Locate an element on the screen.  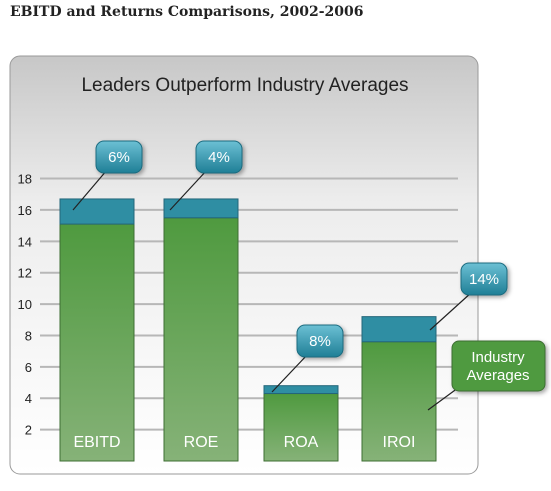
y-tick-label: 6 is located at coordinates (28, 367).